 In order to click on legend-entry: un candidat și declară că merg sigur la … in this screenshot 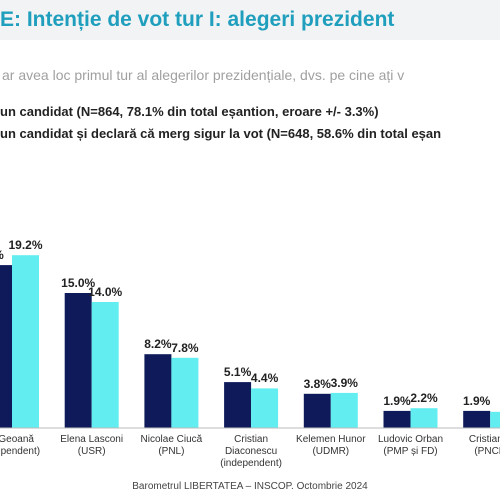, I will do `click(221, 133)`.